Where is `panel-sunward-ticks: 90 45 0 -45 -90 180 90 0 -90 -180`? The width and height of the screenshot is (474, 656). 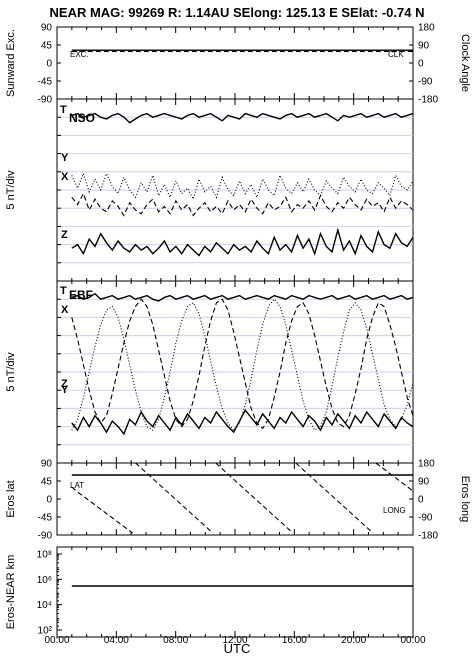
panel-sunward-ticks: 90 45 0 -45 -90 180 90 0 -90 -180 is located at coordinates (238, 64).